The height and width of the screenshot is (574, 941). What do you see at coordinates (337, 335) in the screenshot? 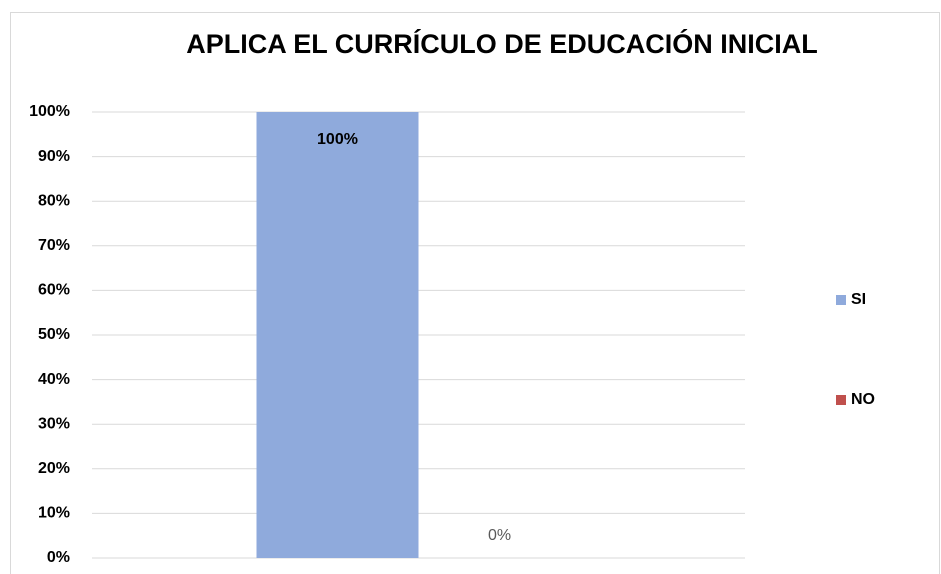
I see `bar` at bounding box center [337, 335].